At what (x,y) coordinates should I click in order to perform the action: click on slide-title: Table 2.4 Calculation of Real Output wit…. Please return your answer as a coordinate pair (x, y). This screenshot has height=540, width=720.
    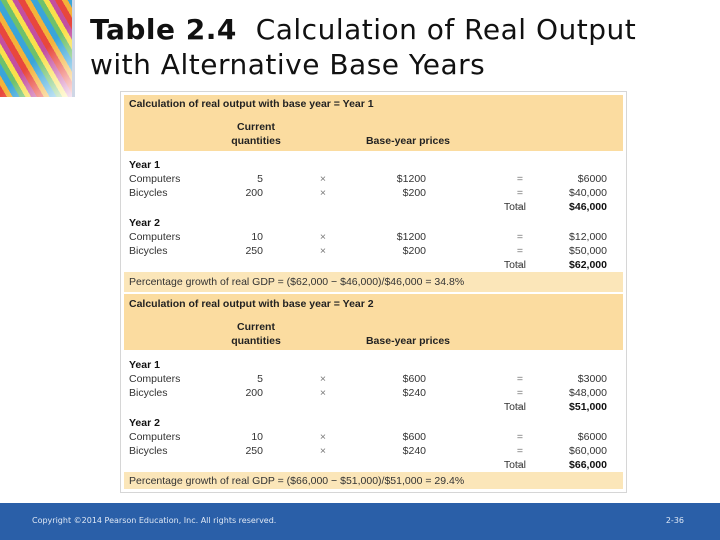
    Looking at the image, I should click on (395, 47).